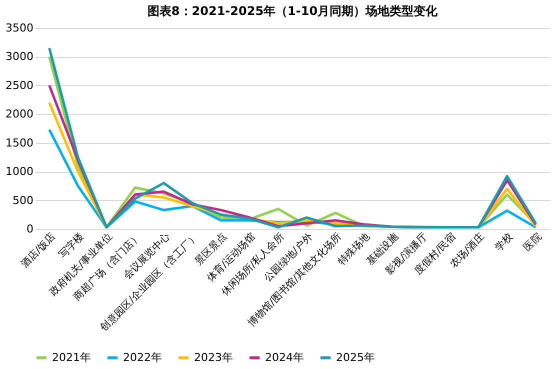  I want to click on x-tick-label: 学校, so click(504, 242).